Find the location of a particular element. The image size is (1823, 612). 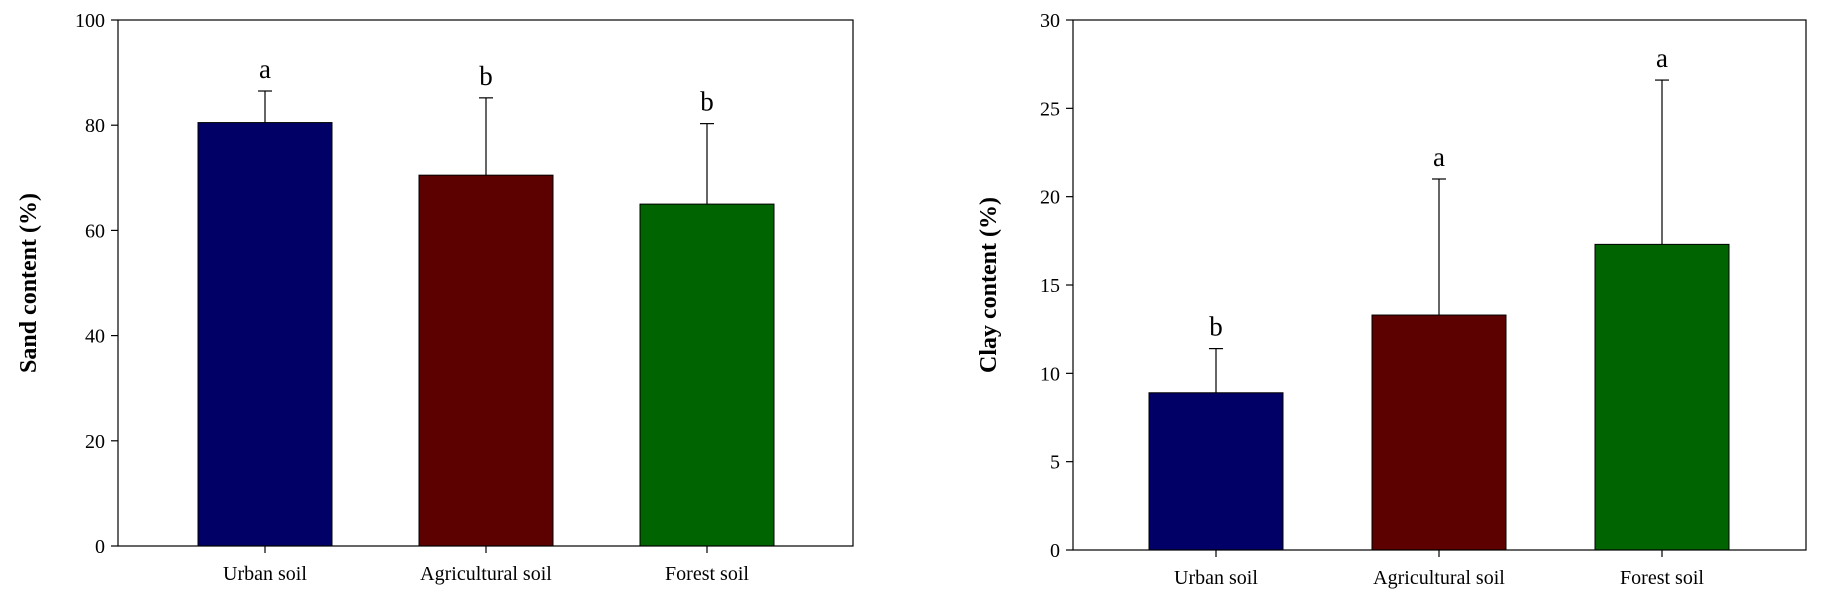

y-tick-label: 10 is located at coordinates (1050, 374).